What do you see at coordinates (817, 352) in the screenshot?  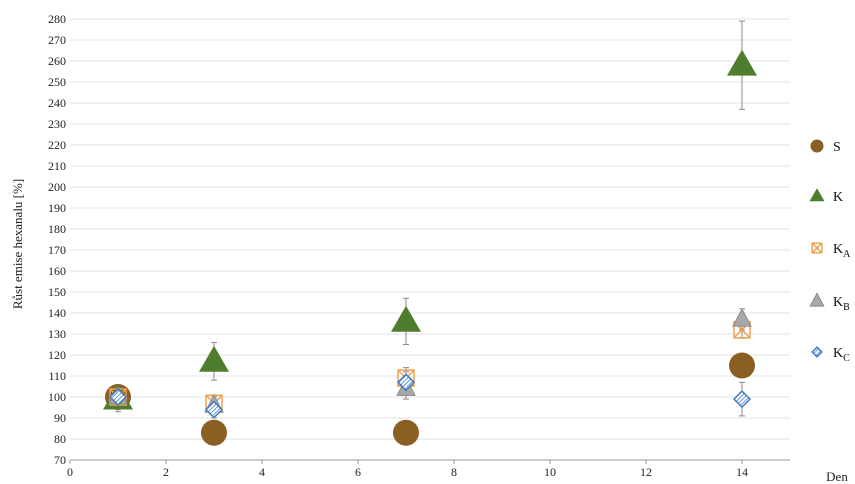 I see `legend-marker-kc` at bounding box center [817, 352].